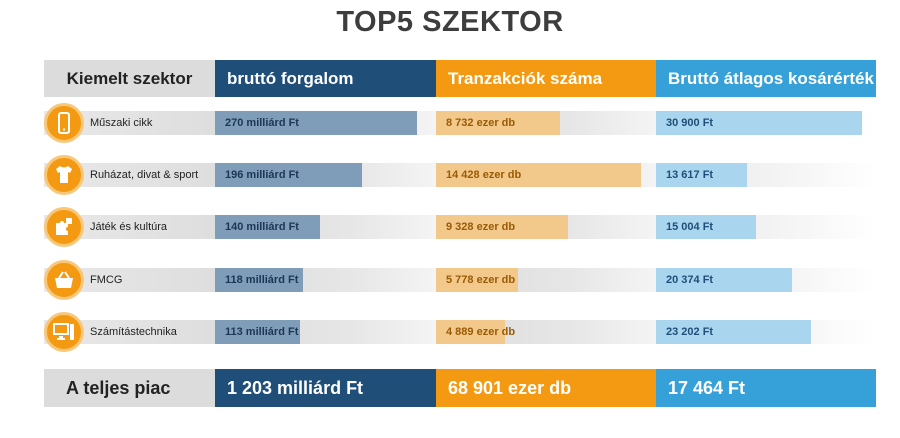  I want to click on rev-track: 113 milliárd Ft, so click(325, 332).